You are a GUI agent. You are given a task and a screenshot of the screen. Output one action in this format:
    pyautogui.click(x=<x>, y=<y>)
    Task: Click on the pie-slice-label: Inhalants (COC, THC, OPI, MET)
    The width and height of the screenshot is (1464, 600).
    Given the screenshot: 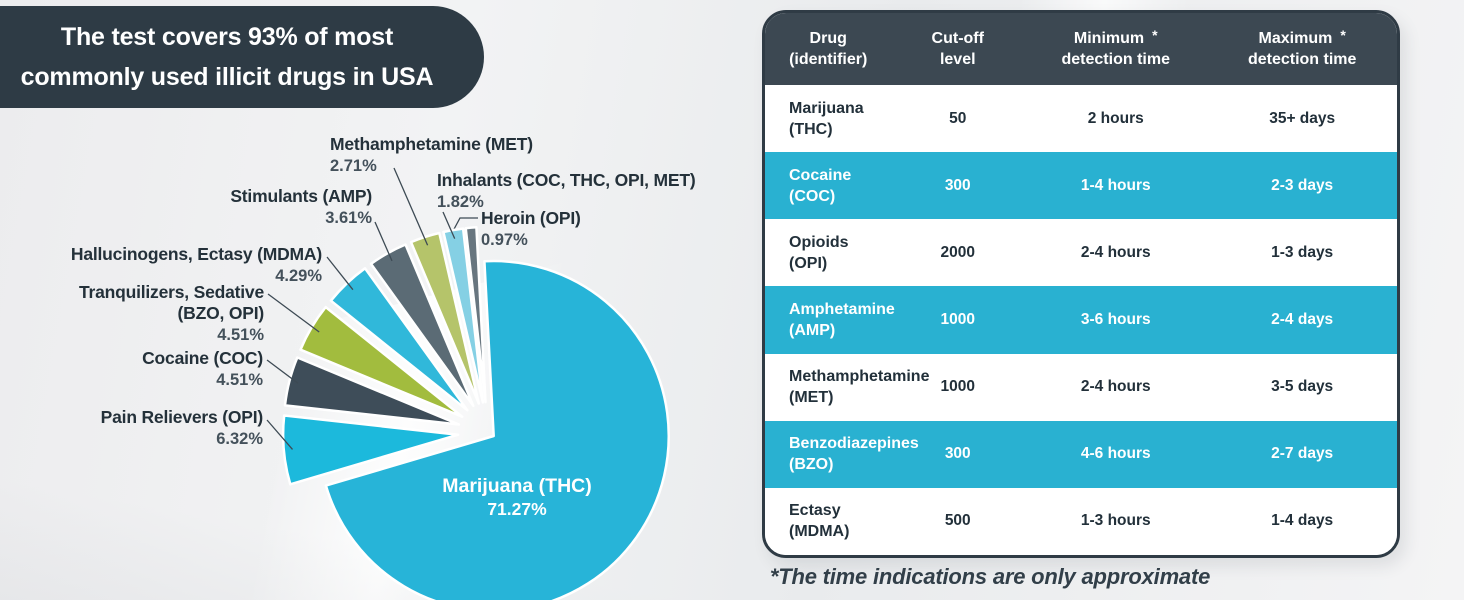 What is the action you would take?
    pyautogui.click(x=566, y=180)
    